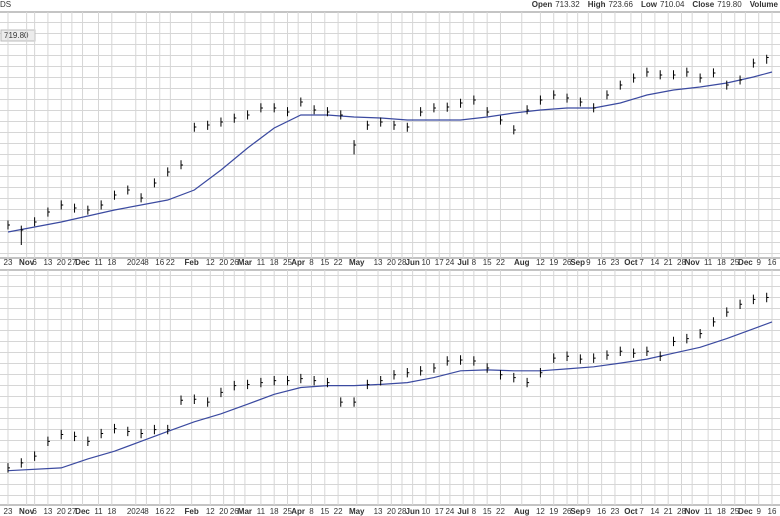  I want to click on x-tick-label: Apr, so click(298, 511).